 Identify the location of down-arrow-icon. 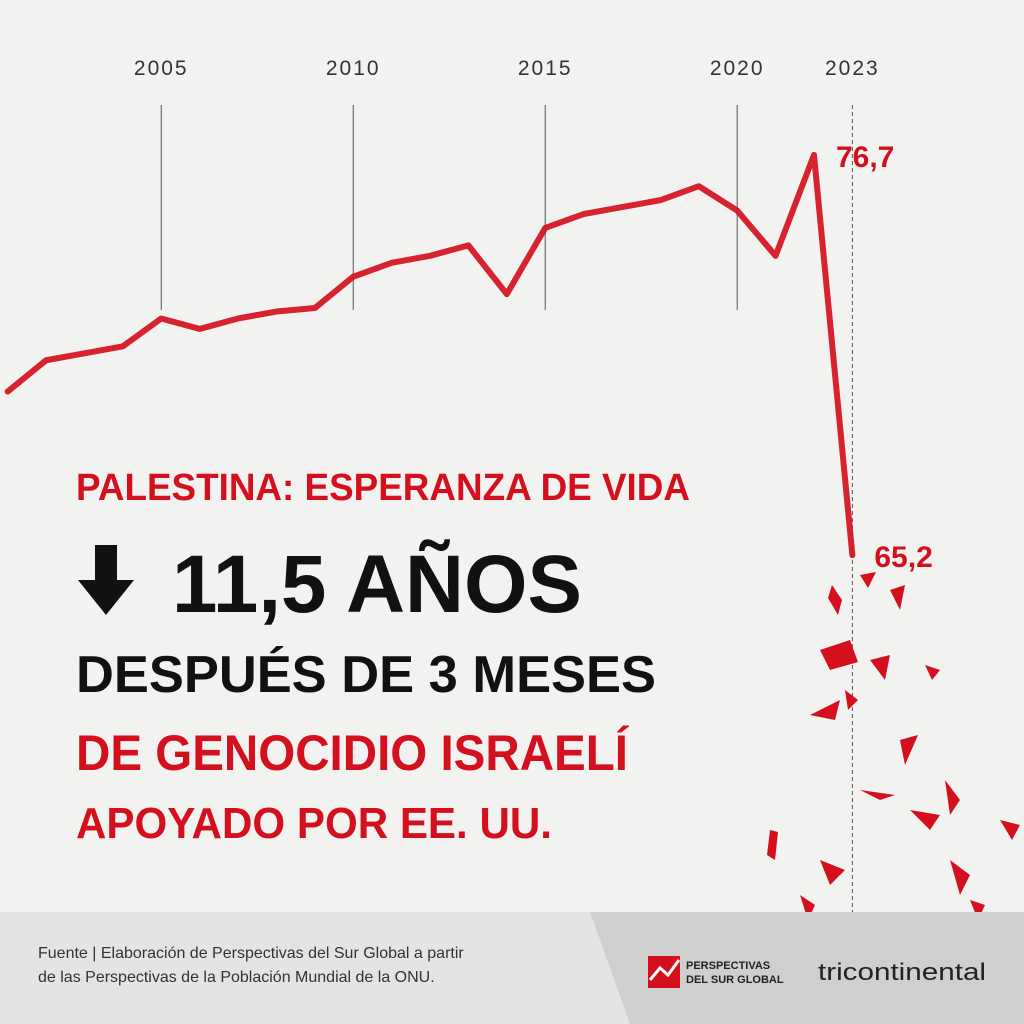
(106, 580).